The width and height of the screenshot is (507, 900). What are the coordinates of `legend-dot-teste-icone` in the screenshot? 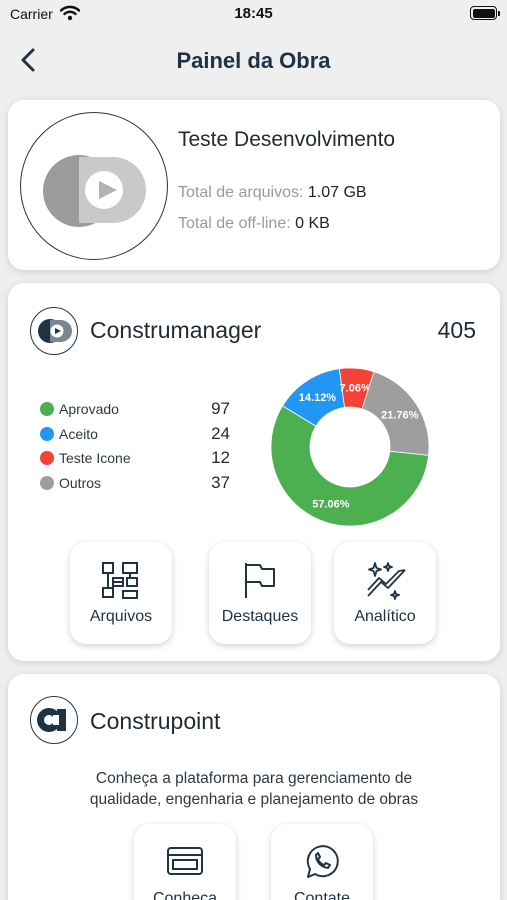 It's located at (47, 458).